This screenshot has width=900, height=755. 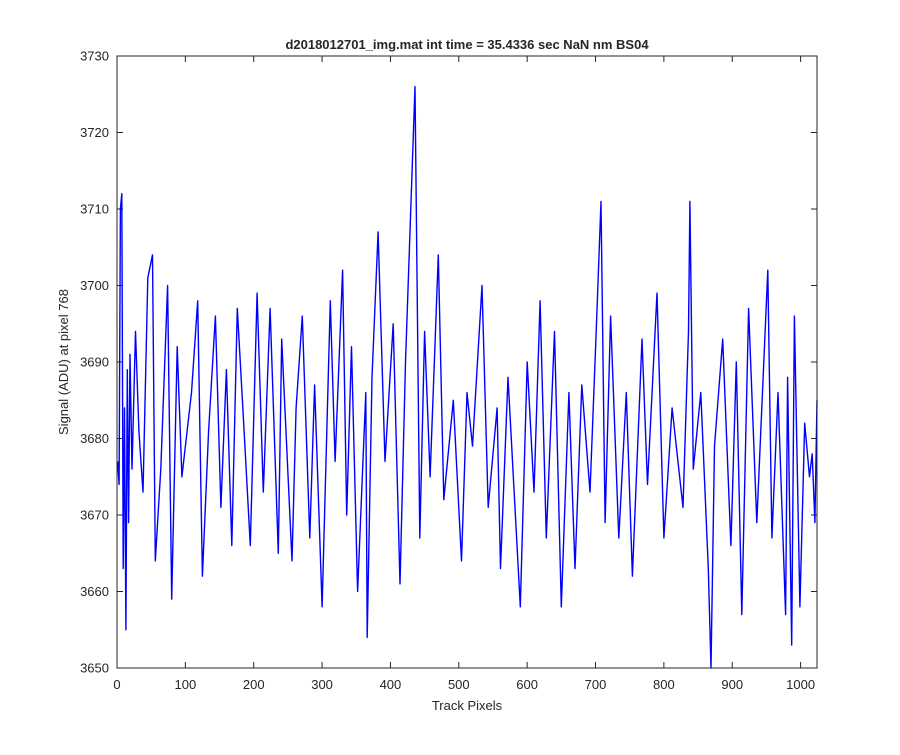 I want to click on x-tick-label: 500, so click(x=459, y=684).